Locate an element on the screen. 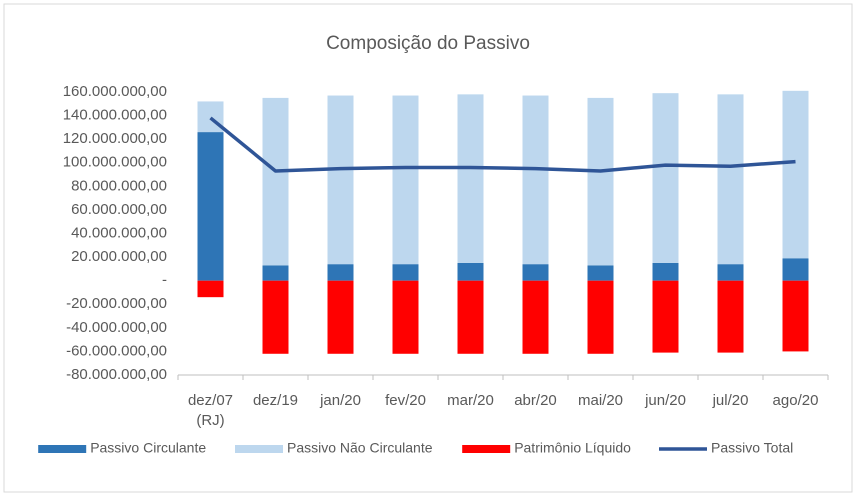  legend-label: Patrimônio Líquido is located at coordinates (572, 448).